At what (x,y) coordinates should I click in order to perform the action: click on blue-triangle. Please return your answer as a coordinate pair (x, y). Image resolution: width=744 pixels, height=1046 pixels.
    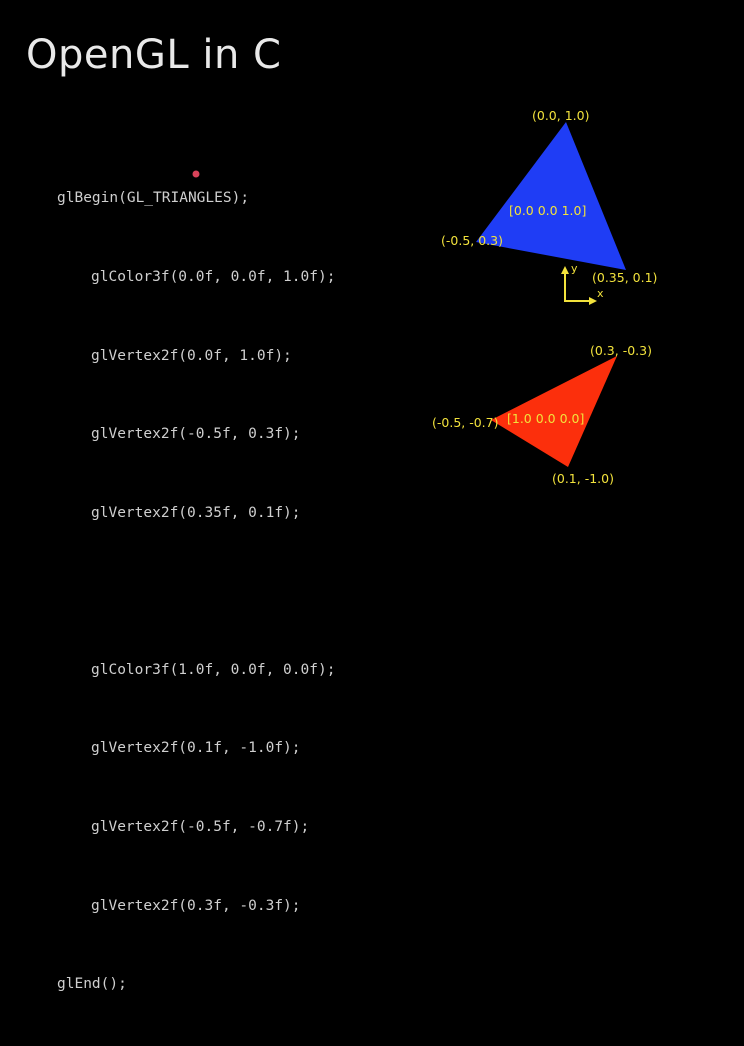
    Looking at the image, I should click on (551, 196).